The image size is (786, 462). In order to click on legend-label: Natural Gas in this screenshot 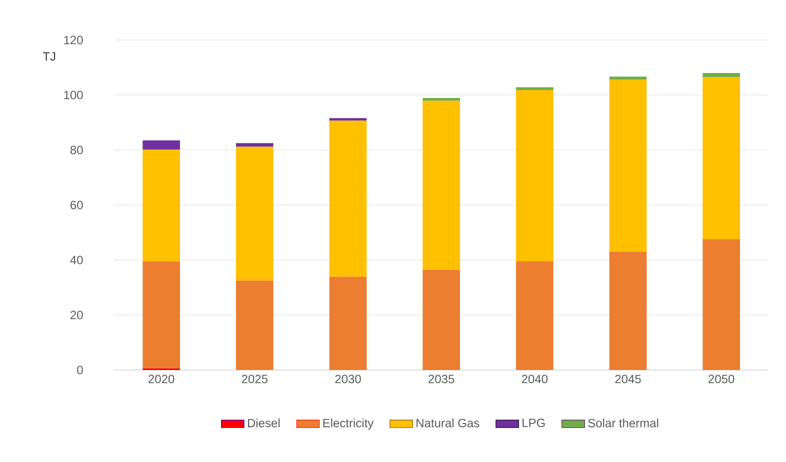, I will do `click(448, 423)`.